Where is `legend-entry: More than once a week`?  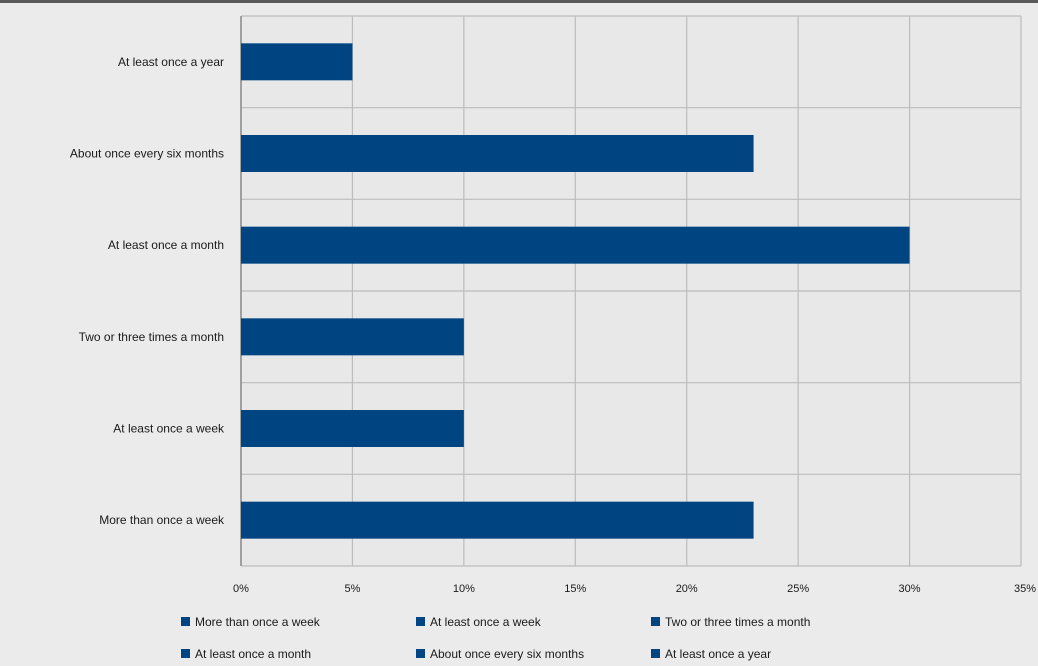
legend-entry: More than once a week is located at coordinates (258, 622).